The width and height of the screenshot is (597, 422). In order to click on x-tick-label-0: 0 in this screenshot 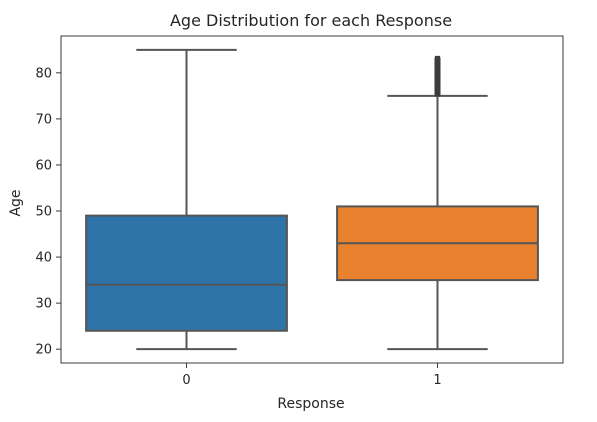, I will do `click(186, 380)`.